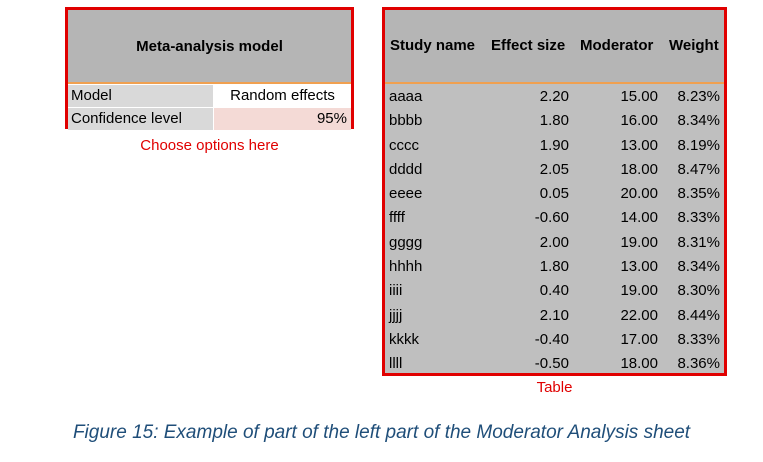 The width and height of the screenshot is (763, 462). I want to click on table-row: kkkk -0.40 17.00 8.33%, so click(554, 341).